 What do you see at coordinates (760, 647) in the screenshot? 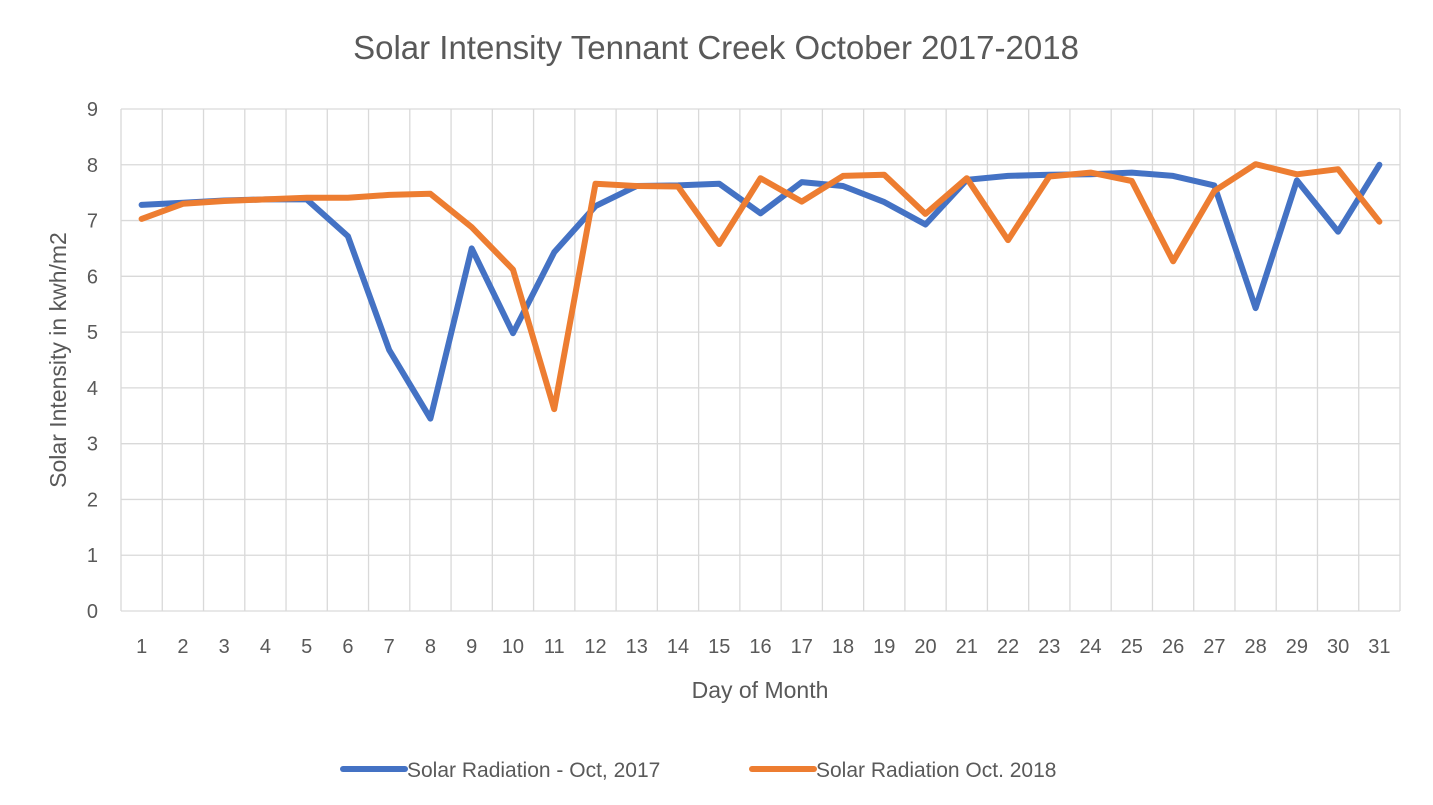
I see `x-tick-label: 16` at bounding box center [760, 647].